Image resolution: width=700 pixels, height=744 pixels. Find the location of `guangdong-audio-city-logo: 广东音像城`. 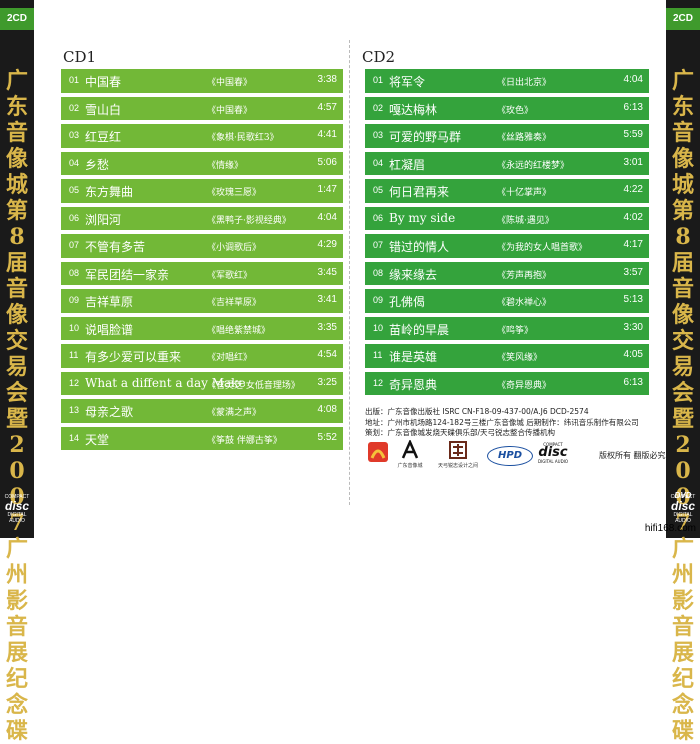

guangdong-audio-city-logo: 广东音像城 is located at coordinates (410, 453).